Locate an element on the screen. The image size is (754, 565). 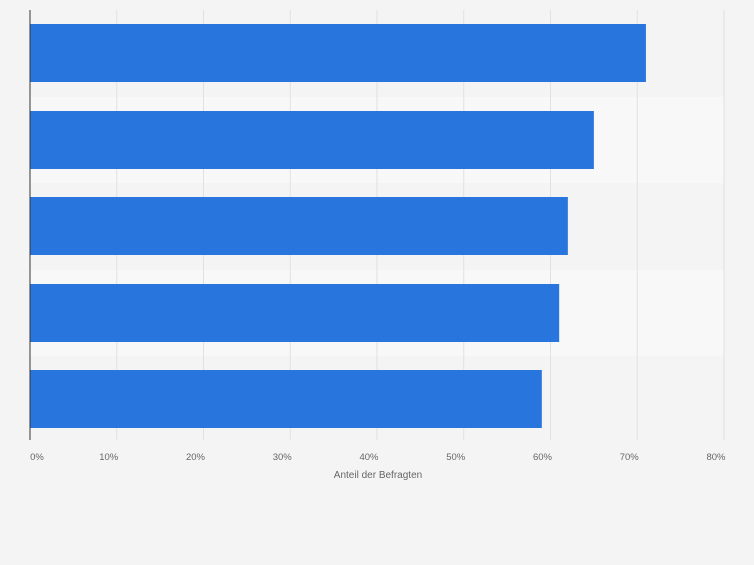
x-axis-label: Anteil der Befragten is located at coordinates (378, 475).